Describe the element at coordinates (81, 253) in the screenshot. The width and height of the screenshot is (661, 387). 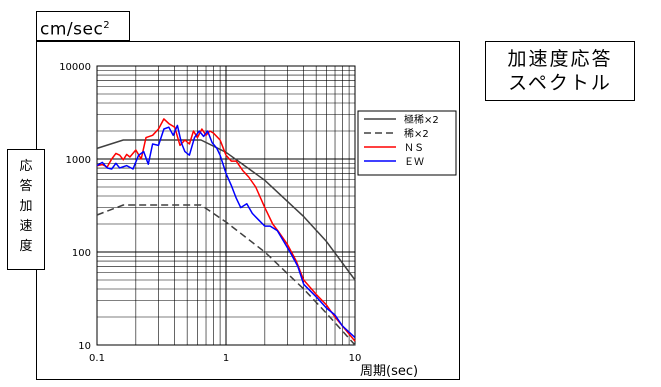
I see `y-tick-label: 100` at that location.